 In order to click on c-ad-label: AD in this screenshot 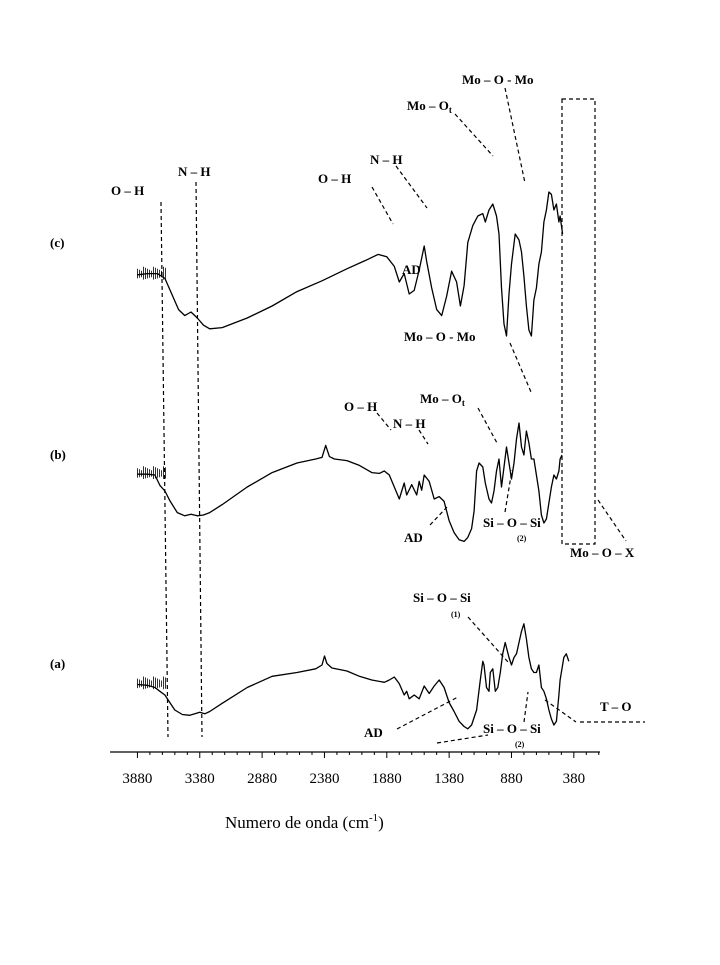, I will do `click(411, 269)`.